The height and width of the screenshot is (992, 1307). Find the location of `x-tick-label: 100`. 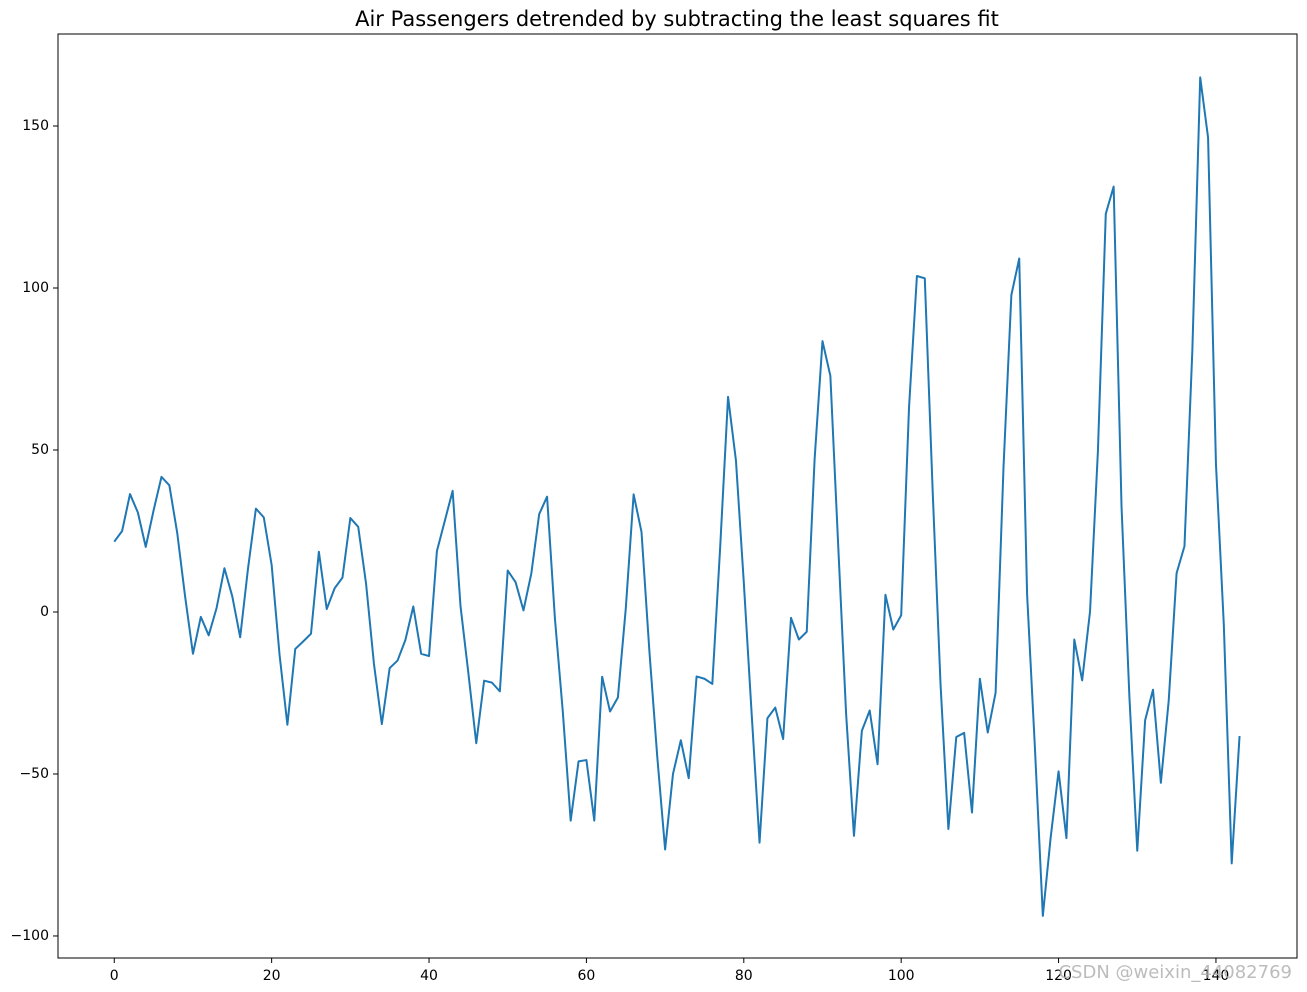

x-tick-label: 100 is located at coordinates (901, 976).